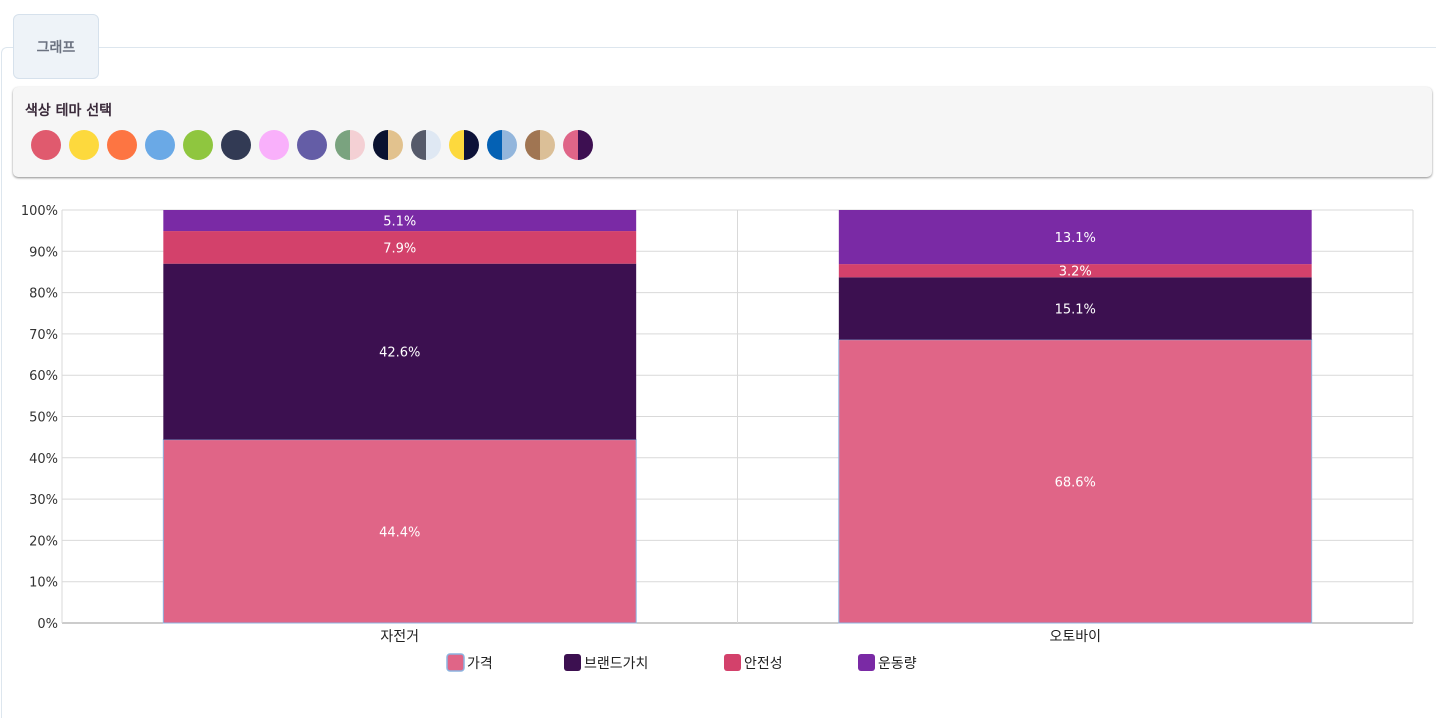 This screenshot has height=718, width=1436. I want to click on x-axis: 자전거 오토바이, so click(740, 637).